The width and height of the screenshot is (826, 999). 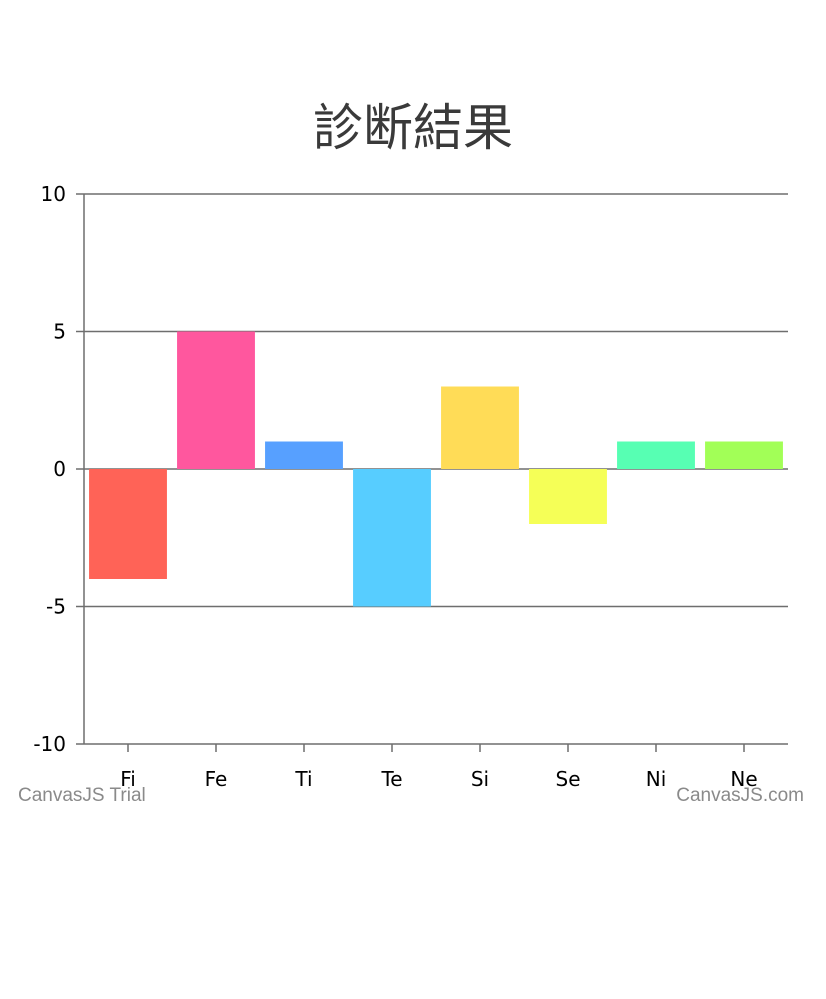 I want to click on bar-fi, so click(x=128, y=524).